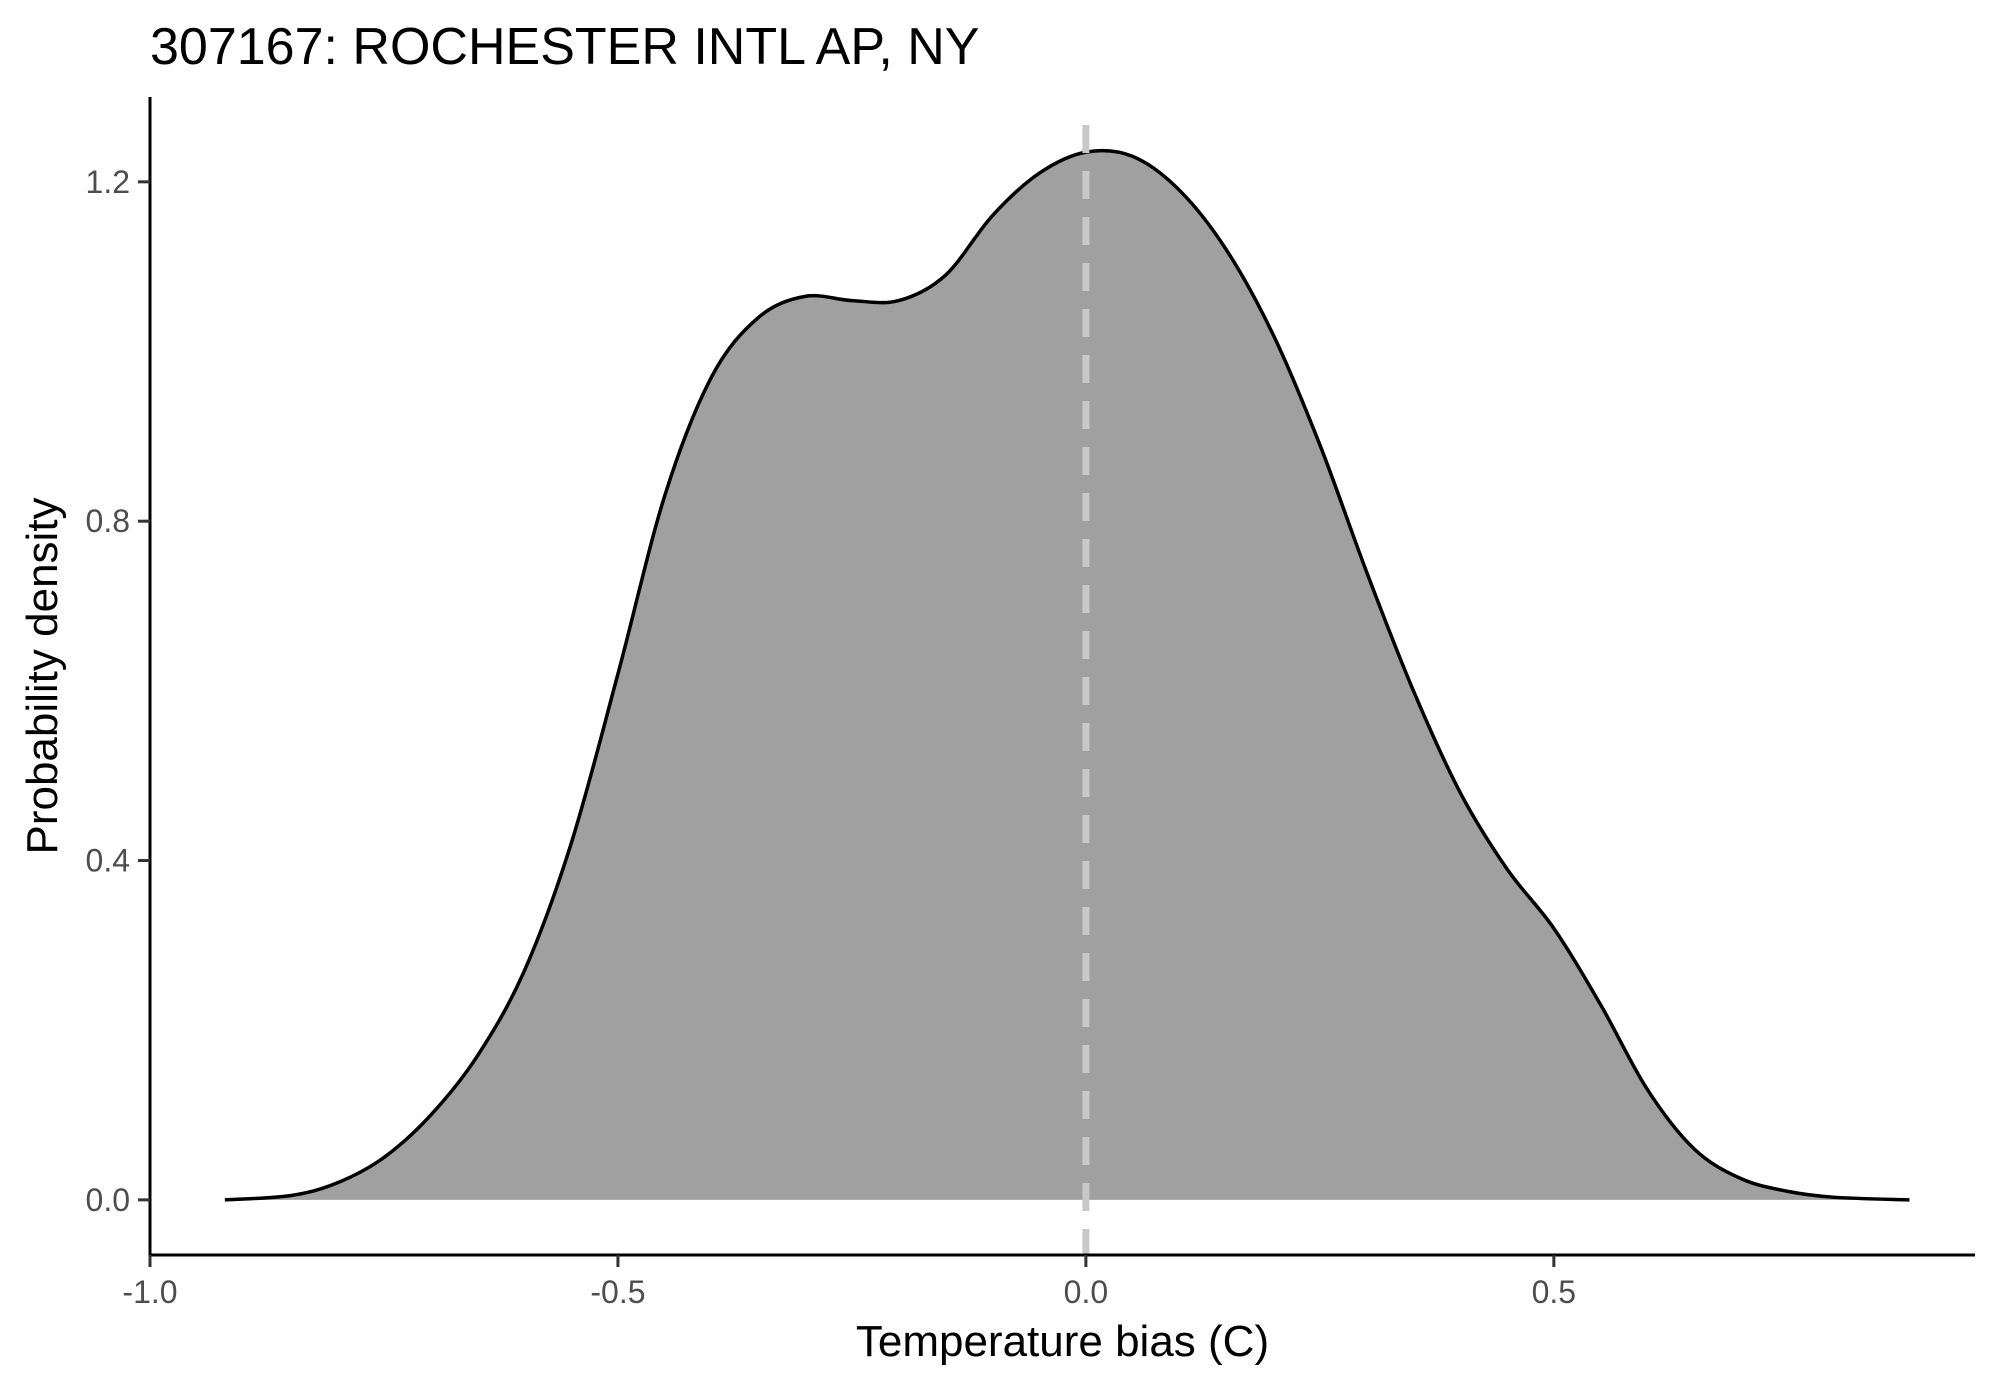 This screenshot has width=1990, height=1384. Describe the element at coordinates (1086, 1292) in the screenshot. I see `x-tick-label: 0.0` at that location.